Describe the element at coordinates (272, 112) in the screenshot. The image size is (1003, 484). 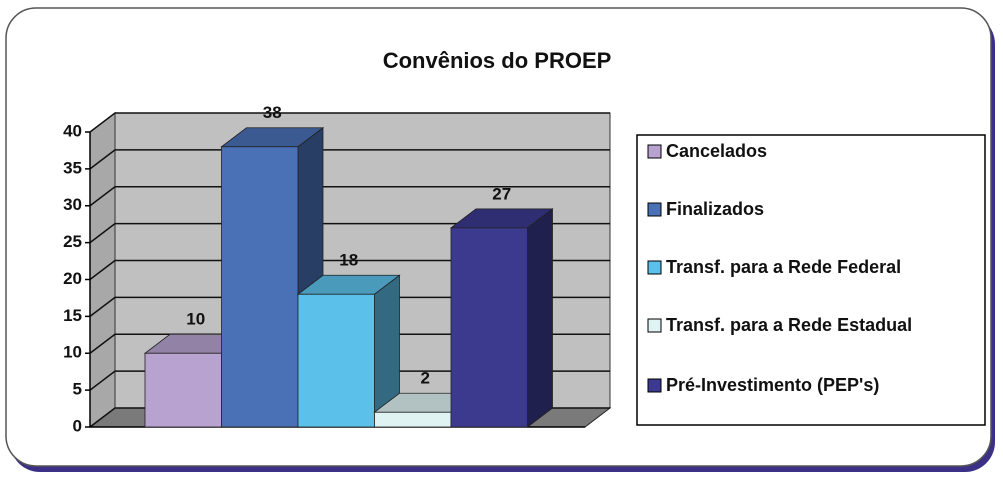
I see `data-label: 38` at that location.